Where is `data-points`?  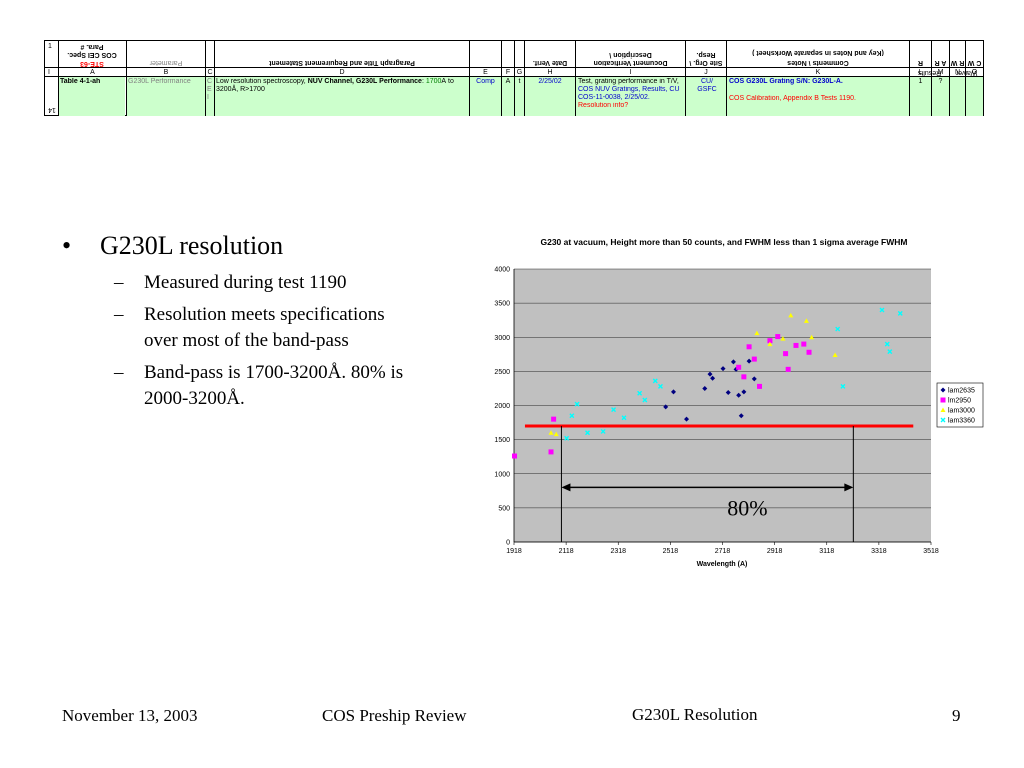
data-points is located at coordinates (707, 383).